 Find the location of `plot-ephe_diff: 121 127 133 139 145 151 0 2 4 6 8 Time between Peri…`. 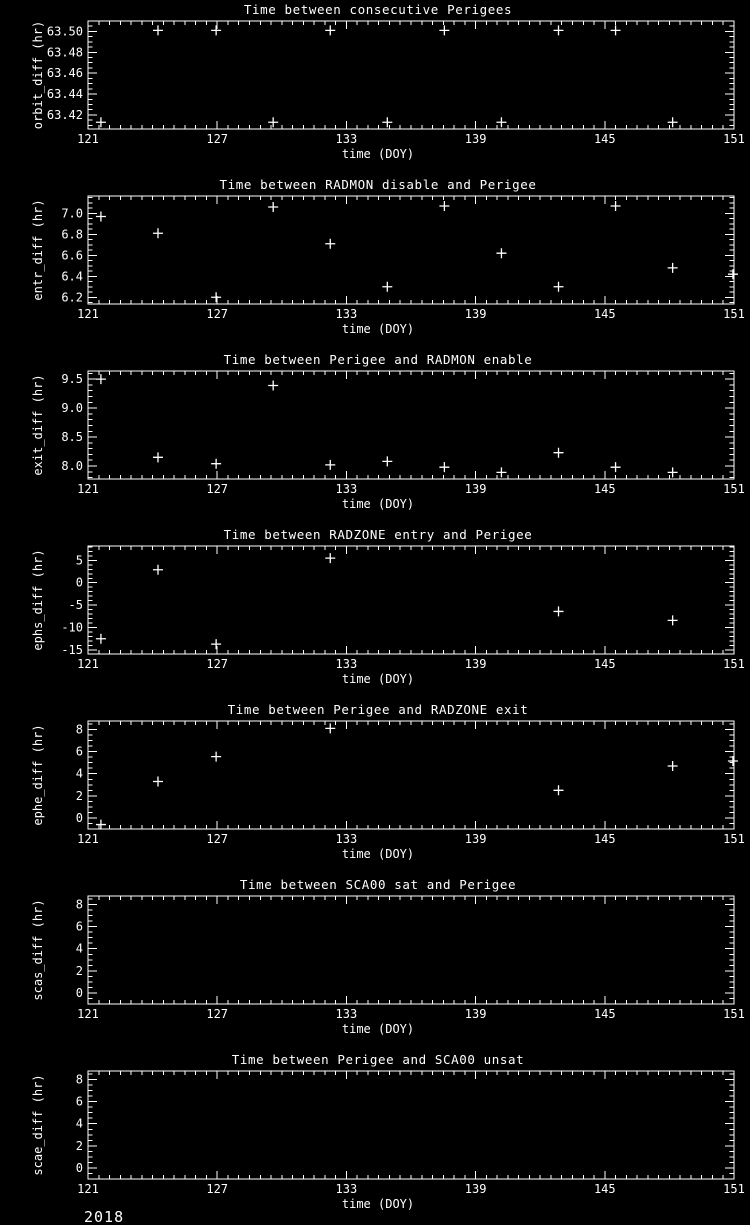

plot-ephe_diff: 121 127 133 139 145 151 0 2 4 6 8 Time between Peri… is located at coordinates (388, 781).